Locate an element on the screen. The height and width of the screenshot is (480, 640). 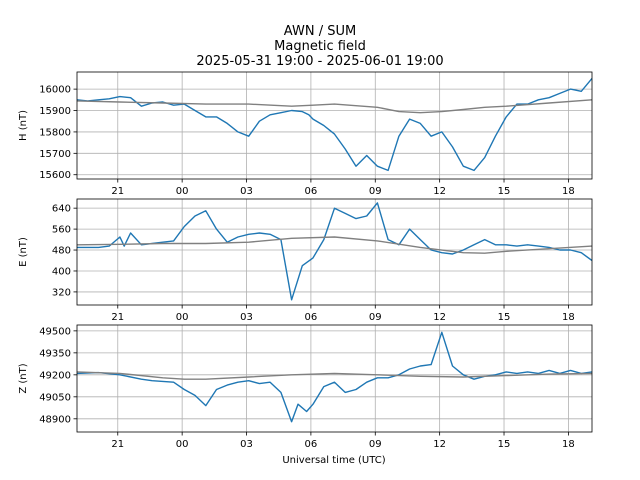
chart-title-line3: 2025-05-31 19:00 - 2025-06-01 19:00 is located at coordinates (320, 61).